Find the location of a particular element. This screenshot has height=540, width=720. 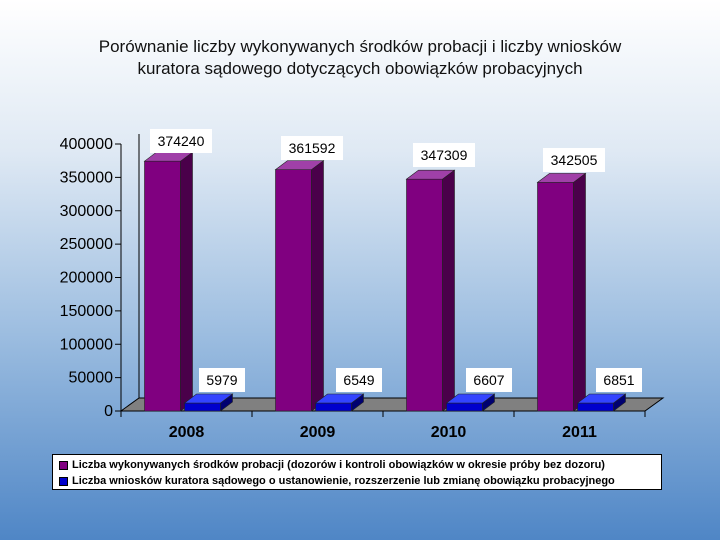

bar-top-s2-2008 is located at coordinates (208, 398).